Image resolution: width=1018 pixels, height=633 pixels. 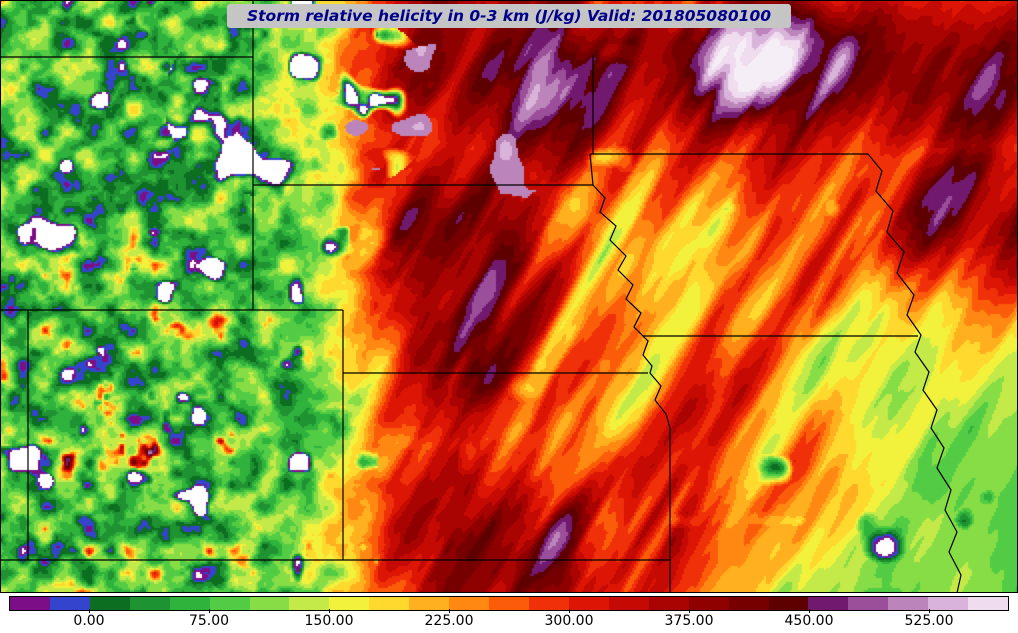 What do you see at coordinates (209, 621) in the screenshot?
I see `colorbar-tick-label: 75.00` at bounding box center [209, 621].